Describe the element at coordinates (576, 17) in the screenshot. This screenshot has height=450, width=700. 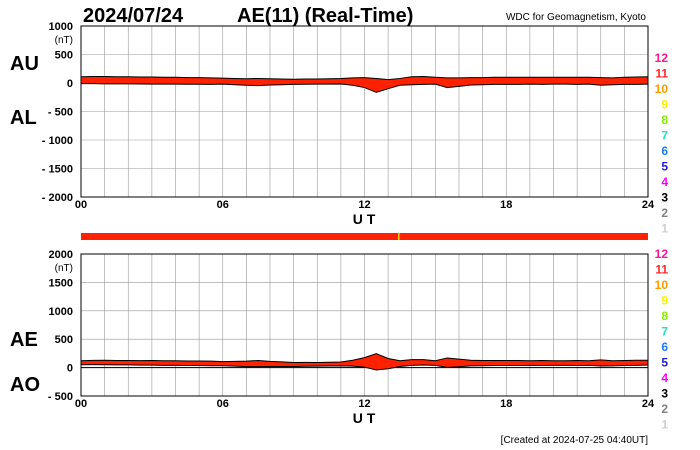
I see `source-label: WDC for Geomagnetism, Kyoto` at that location.